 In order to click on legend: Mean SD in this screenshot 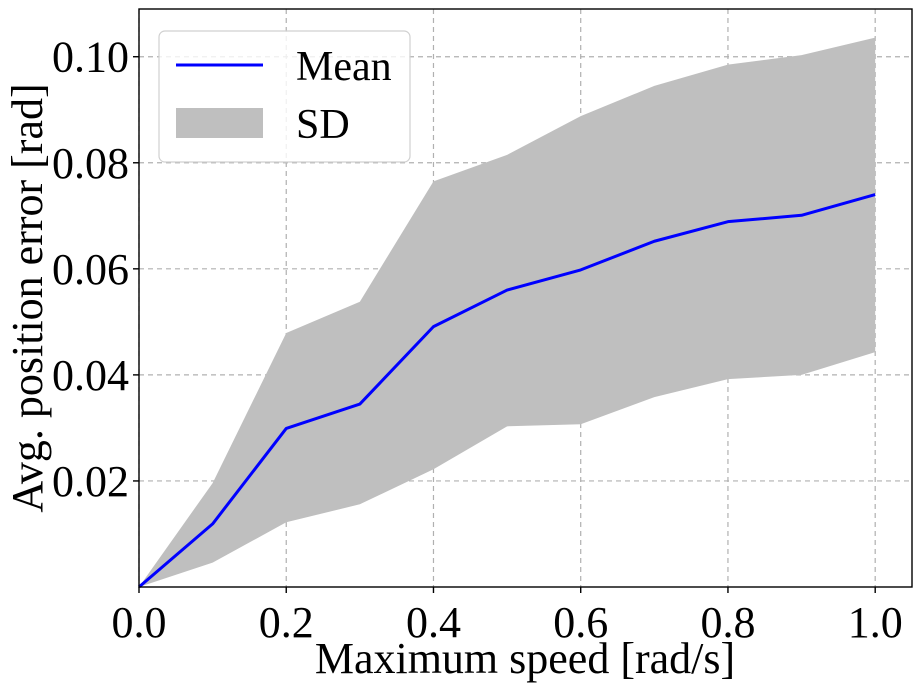, I will do `click(284, 96)`.